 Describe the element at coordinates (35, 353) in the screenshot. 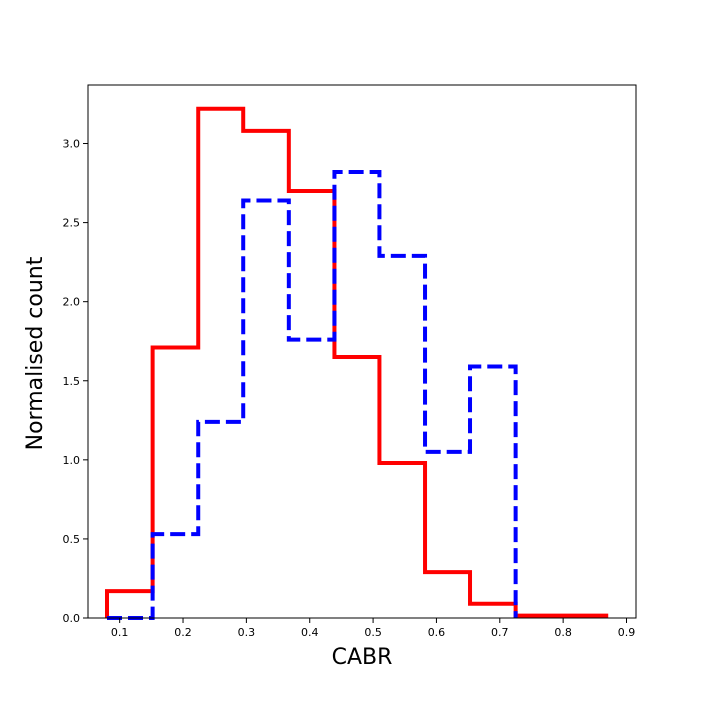

I see `y-axis-title: Normalised count` at that location.